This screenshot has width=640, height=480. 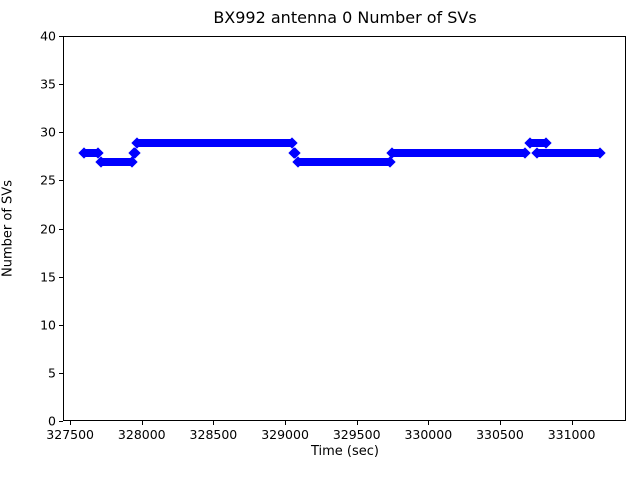 I want to click on y-tick-label: 30, so click(x=48, y=132).